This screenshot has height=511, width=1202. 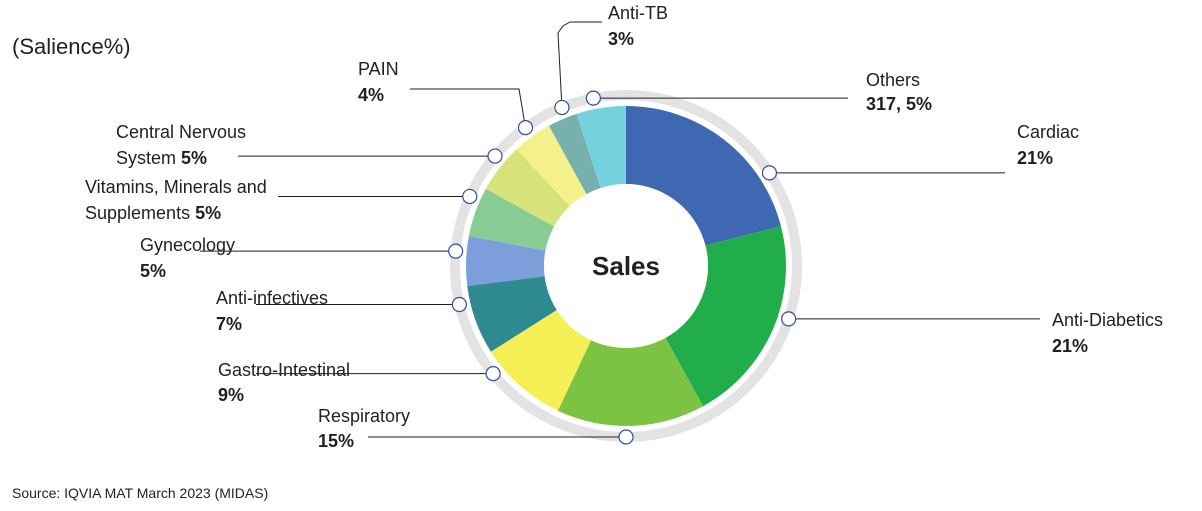 What do you see at coordinates (506, 261) in the screenshot?
I see `slice-gynecology` at bounding box center [506, 261].